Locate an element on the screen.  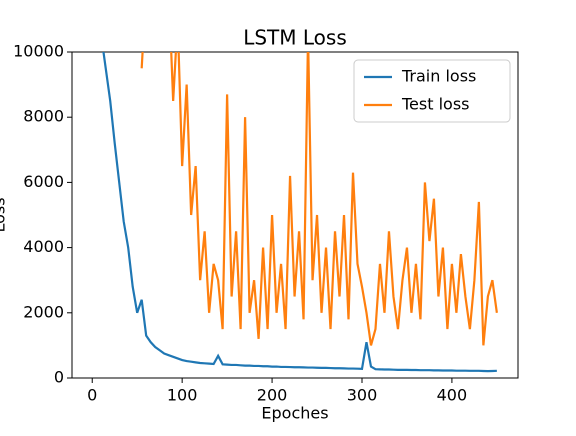
legend-label: Train loss is located at coordinates (438, 76).